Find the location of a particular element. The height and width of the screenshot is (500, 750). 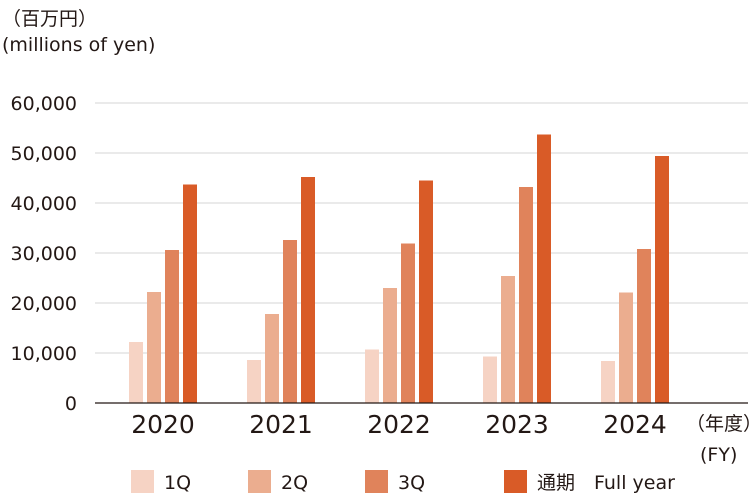

y-tick-label: 20,000 is located at coordinates (44, 304).